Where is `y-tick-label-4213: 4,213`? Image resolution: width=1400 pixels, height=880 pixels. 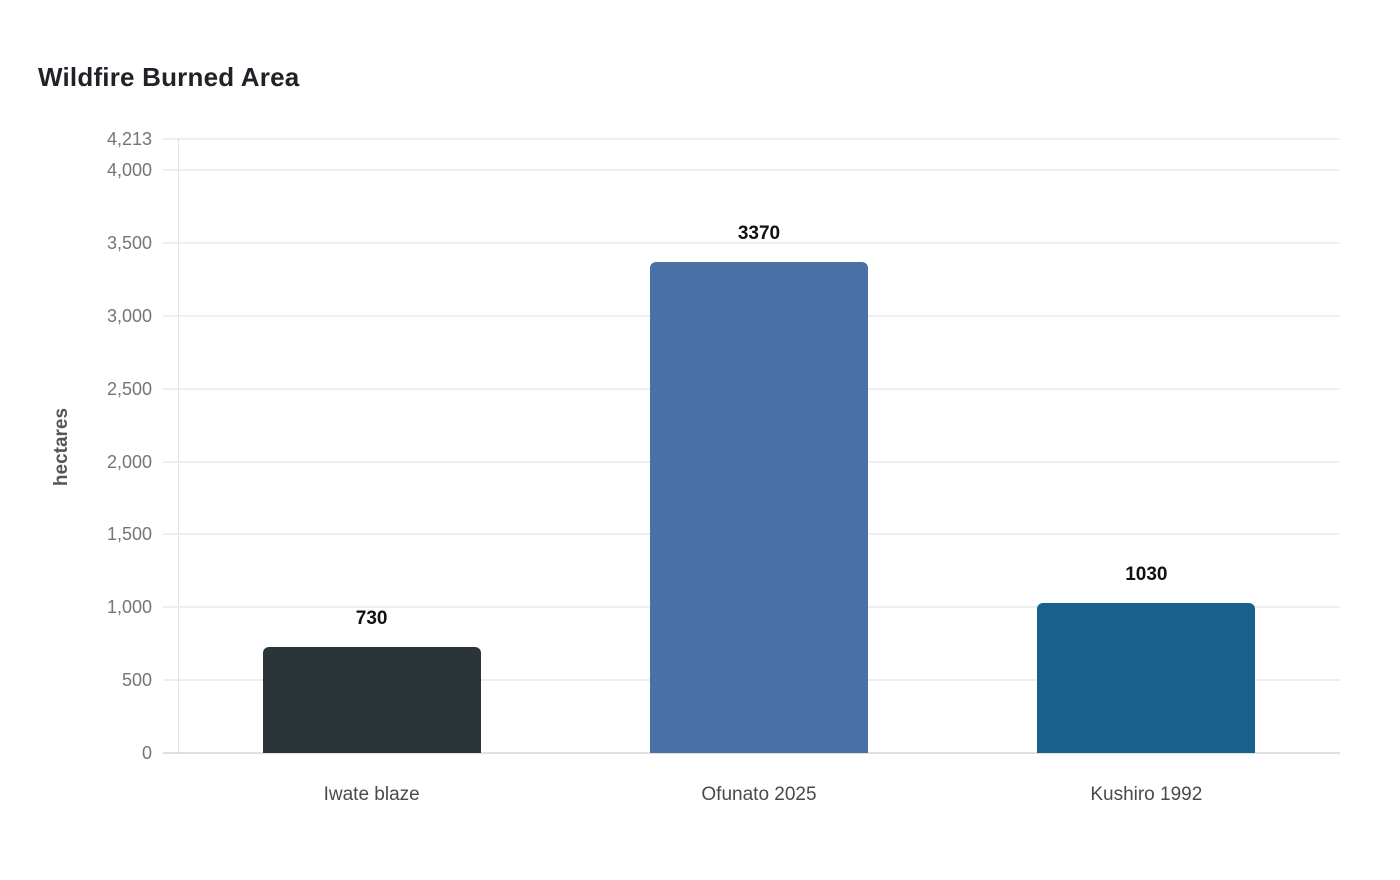
y-tick-label-4213: 4,213 is located at coordinates (129, 139).